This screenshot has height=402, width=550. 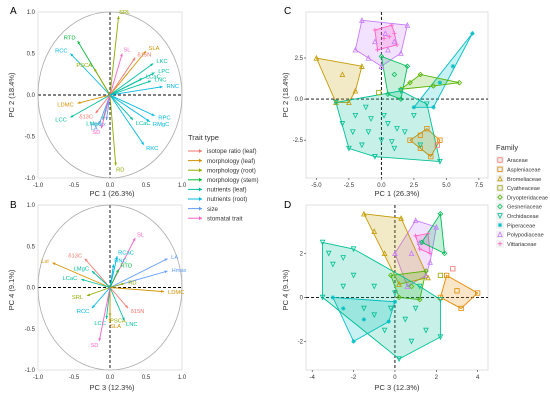 I want to click on unit-circle, so click(x=110, y=287).